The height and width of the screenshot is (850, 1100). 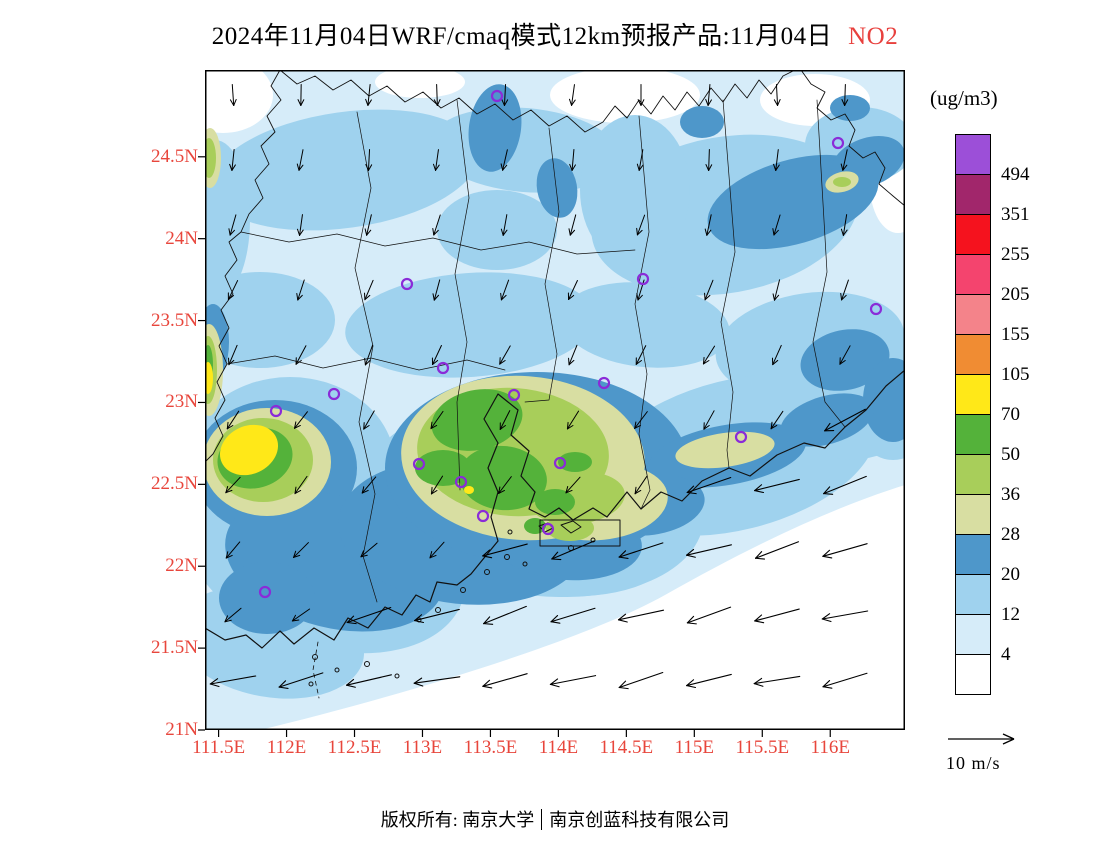 I want to click on lat-tick-label: 21.5N, so click(x=174, y=648).